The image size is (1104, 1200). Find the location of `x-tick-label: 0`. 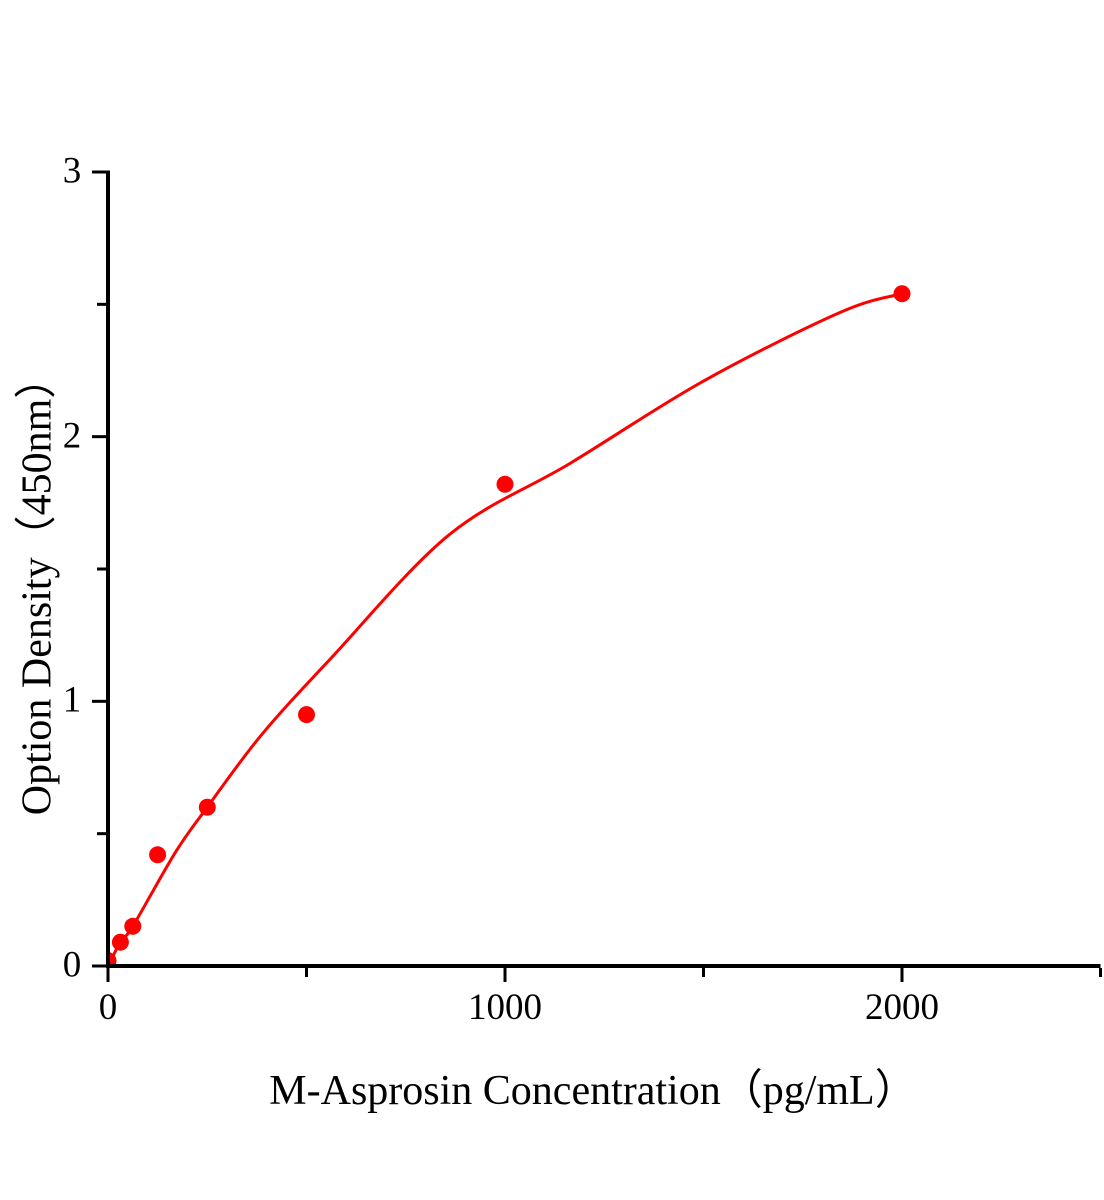

x-tick-label: 0 is located at coordinates (108, 1007).